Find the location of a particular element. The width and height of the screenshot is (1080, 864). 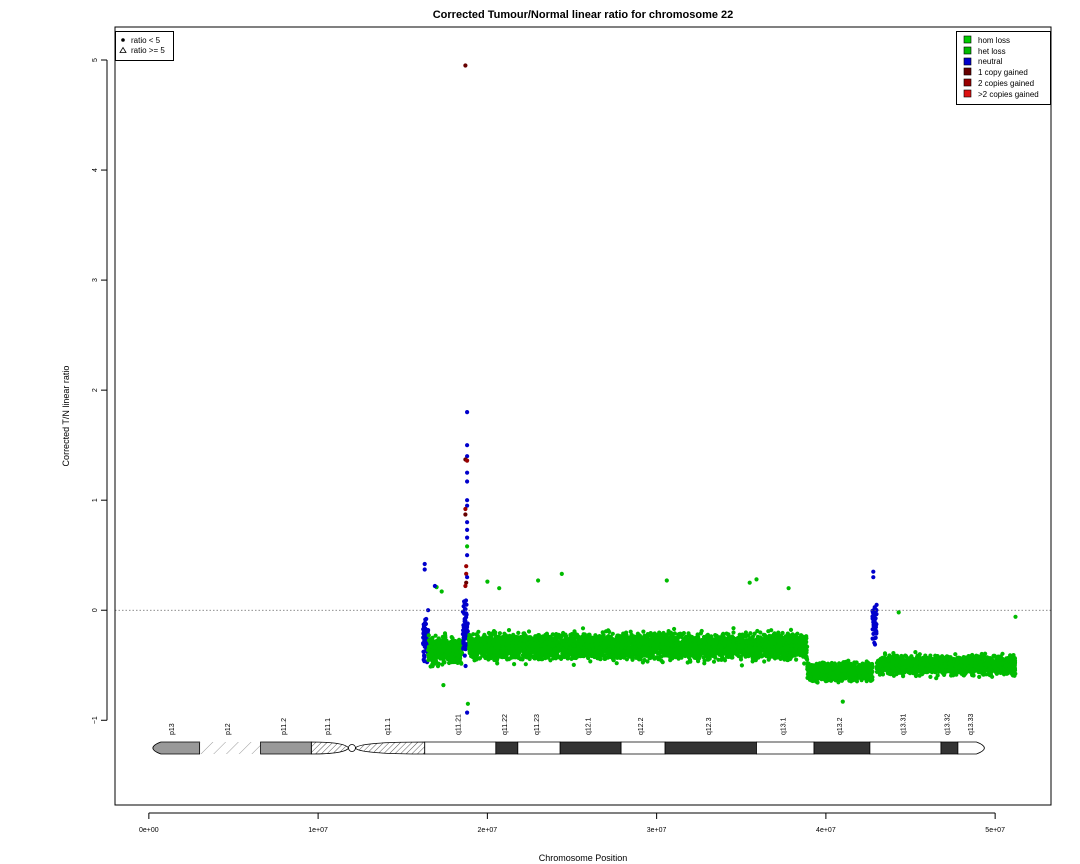

band-label: q11.1 is located at coordinates (388, 726).